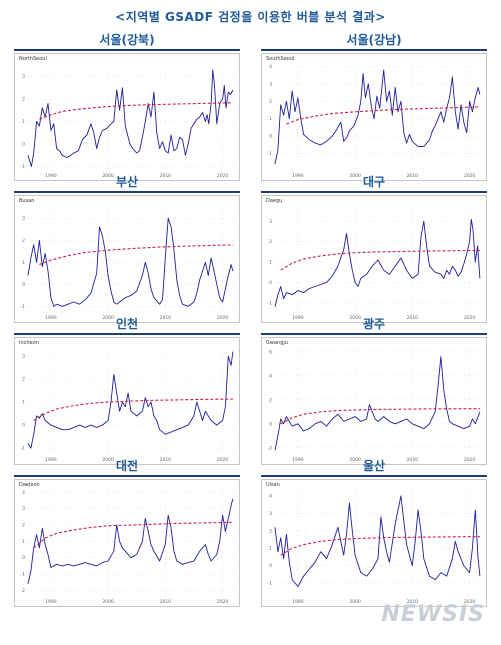 Image resolution: width=501 pixels, height=645 pixels. I want to click on plot-area: Busan -1 0 1 2 3 1990 2000 2010 2020, so click(127, 259).